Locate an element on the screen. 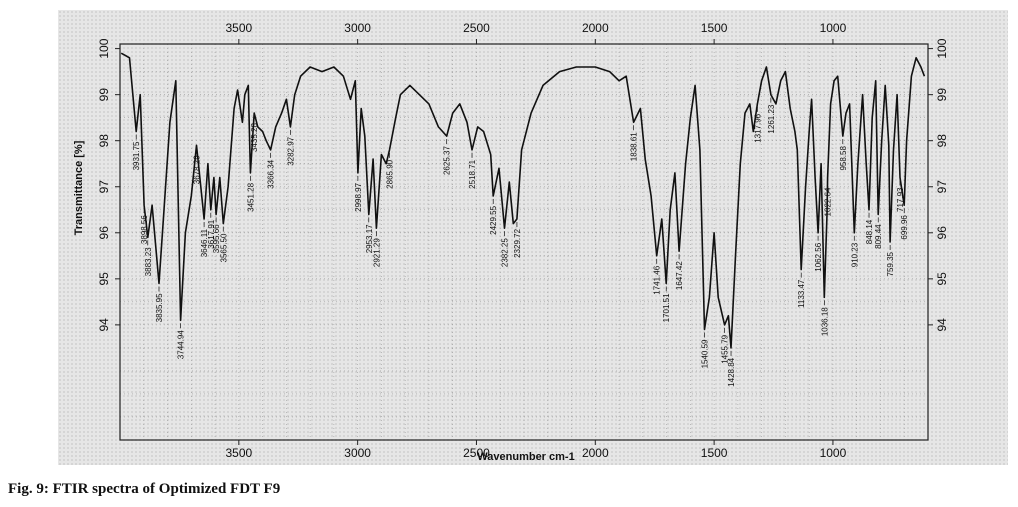 This screenshot has width=1018, height=507. x-tick-label-bottom: 3000 is located at coordinates (357, 453).